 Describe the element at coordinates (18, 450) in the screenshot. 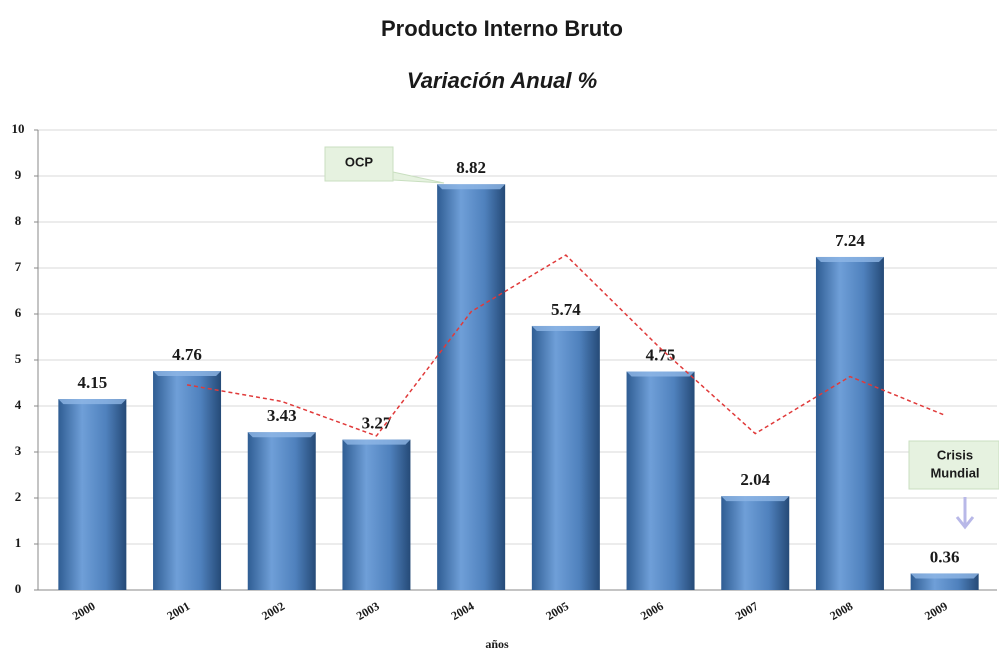

I see `y-tick-label: 3` at that location.